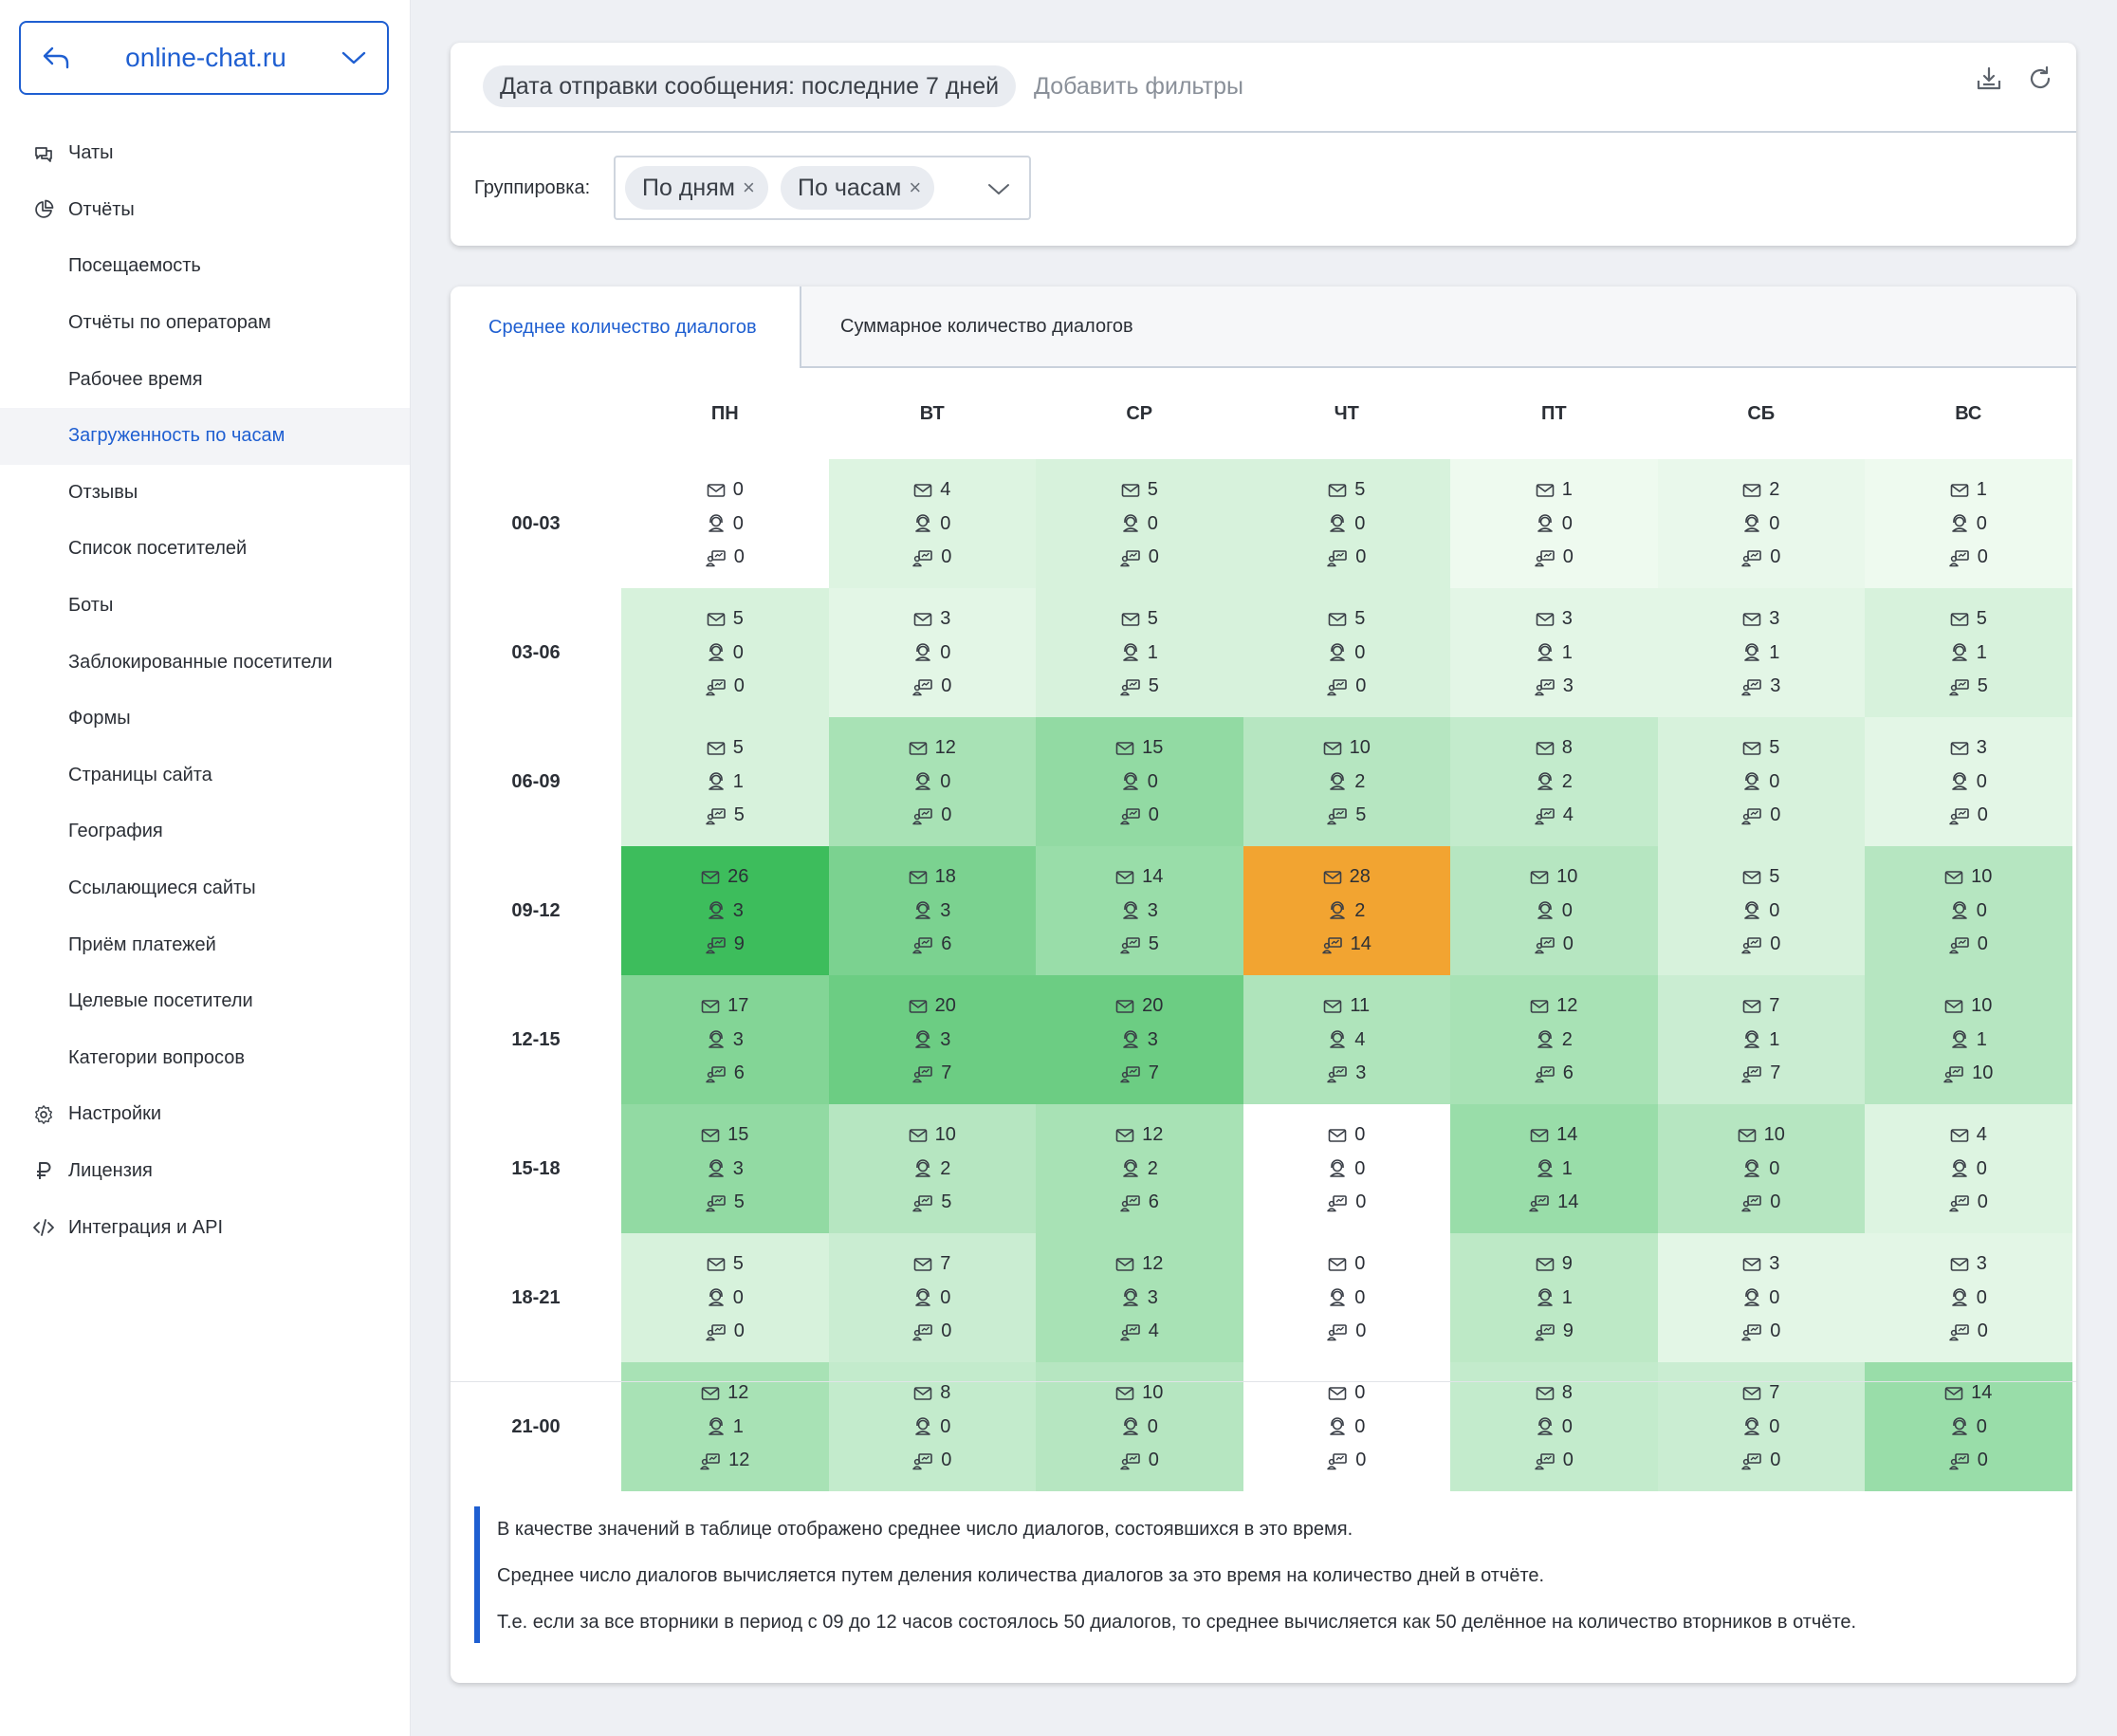 Image resolution: width=2117 pixels, height=1736 pixels. I want to click on sidebar-item-14: Приём платежей, so click(205, 944).